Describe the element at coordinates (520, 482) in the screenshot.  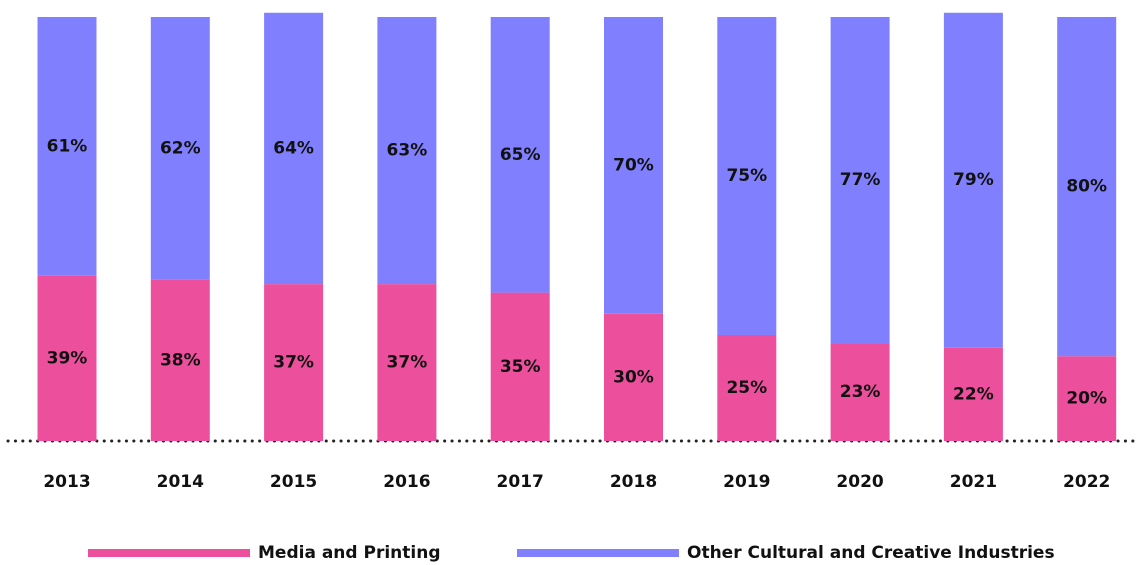
I see `x-tick-label: 2017` at that location.